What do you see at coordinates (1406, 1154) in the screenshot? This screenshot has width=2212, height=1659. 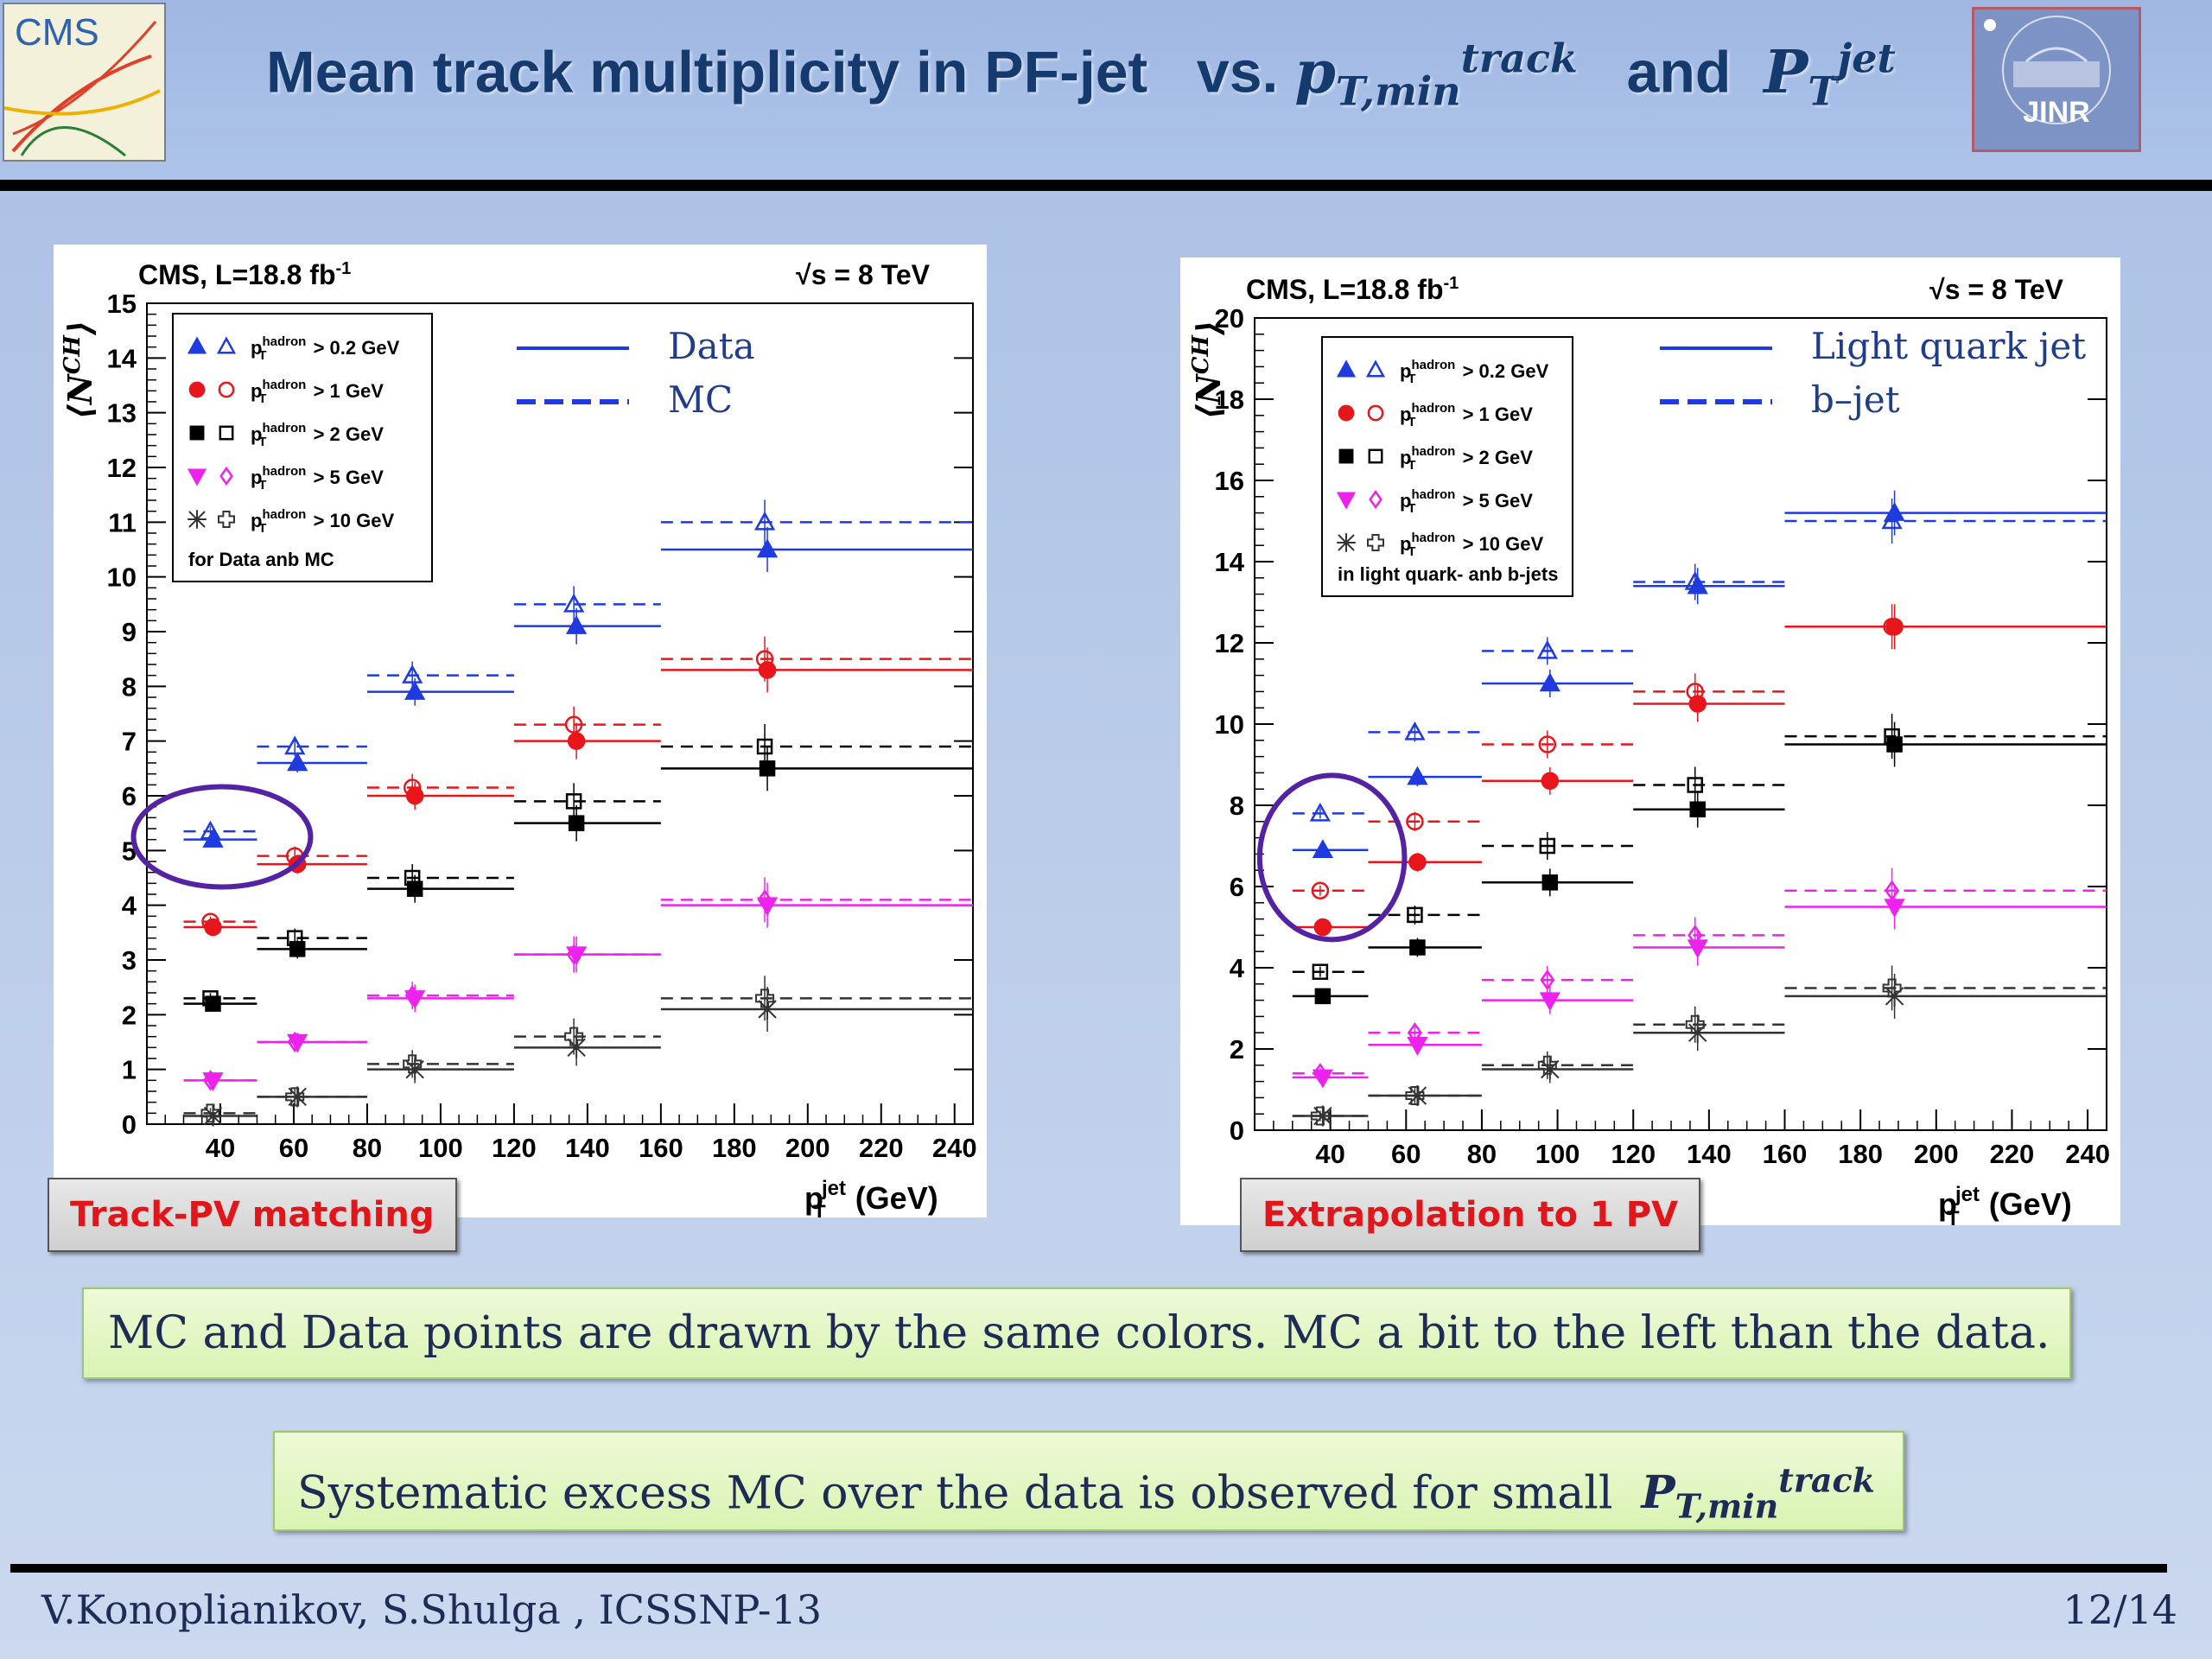 I see `x-tick-label: 60` at bounding box center [1406, 1154].